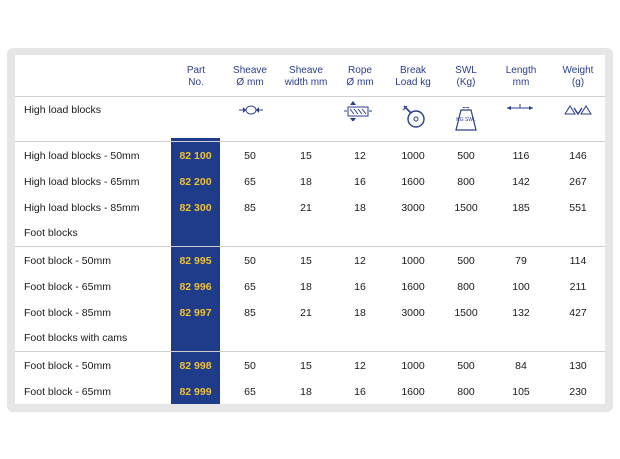 The image size is (620, 459). Describe the element at coordinates (578, 110) in the screenshot. I see `weight-icon` at that location.